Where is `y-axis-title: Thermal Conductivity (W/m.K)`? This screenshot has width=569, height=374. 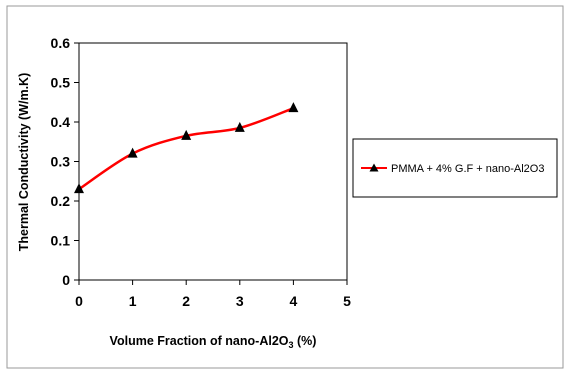
y-axis-title: Thermal Conductivity (W/m.K) is located at coordinates (24, 162).